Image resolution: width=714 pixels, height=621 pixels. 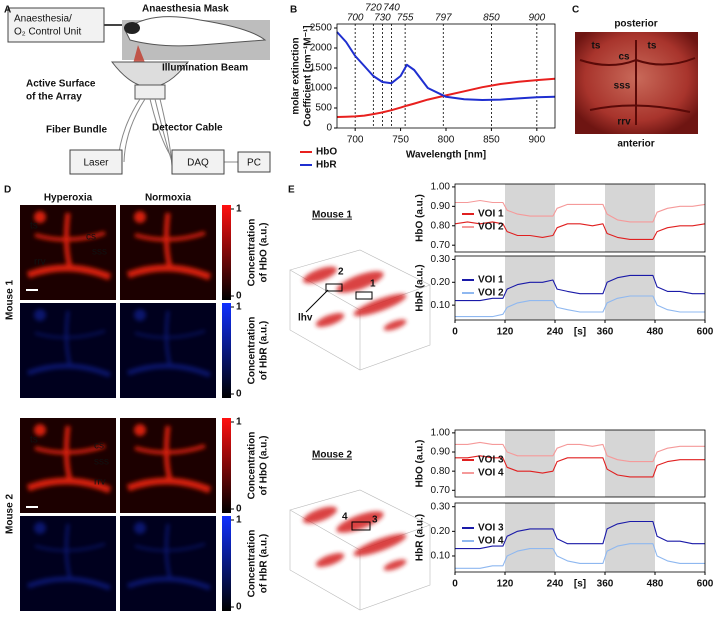 What do you see at coordinates (536, 140) in the screenshot?
I see `x-tick-label: 900` at bounding box center [536, 140].